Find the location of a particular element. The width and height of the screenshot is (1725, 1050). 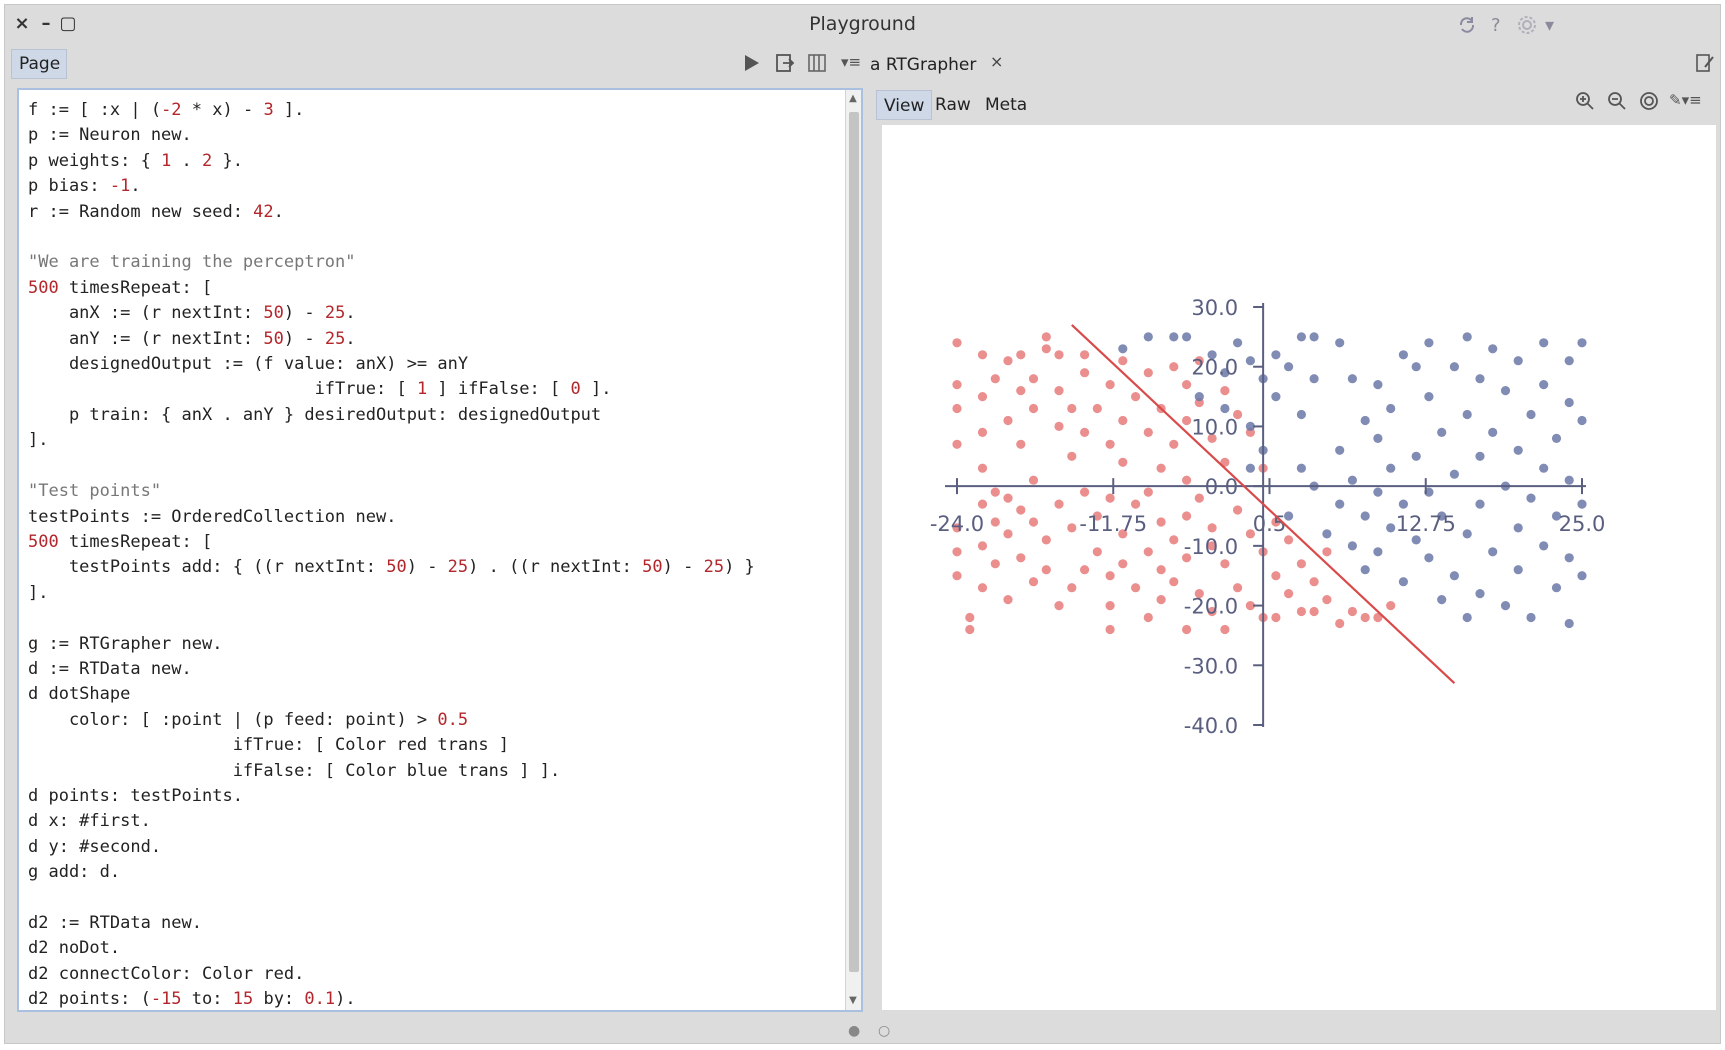

code-line: d x: #first. is located at coordinates (89, 821).